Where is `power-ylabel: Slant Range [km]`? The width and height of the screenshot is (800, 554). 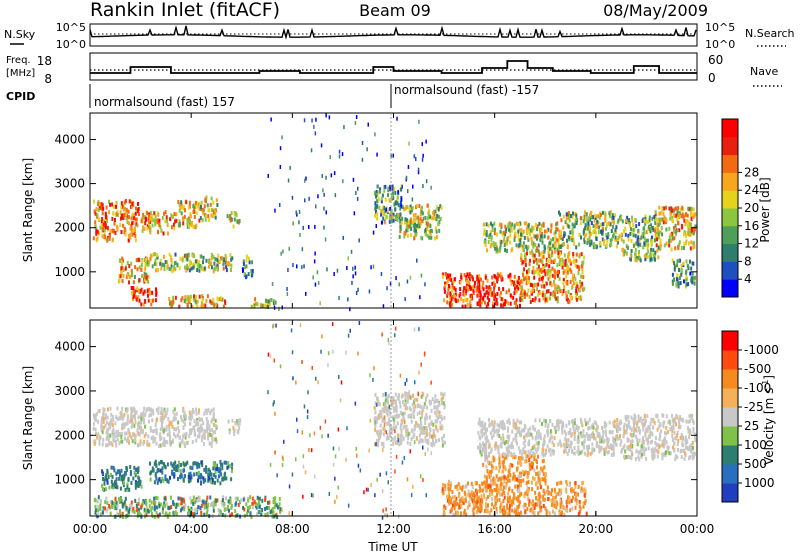 power-ylabel: Slant Range [km] is located at coordinates (28, 210).